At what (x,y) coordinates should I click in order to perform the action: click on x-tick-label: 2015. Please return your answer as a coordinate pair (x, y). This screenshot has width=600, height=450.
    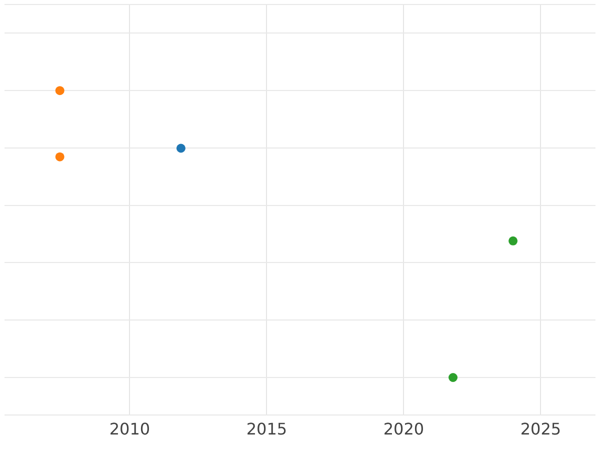
    Looking at the image, I should click on (267, 429).